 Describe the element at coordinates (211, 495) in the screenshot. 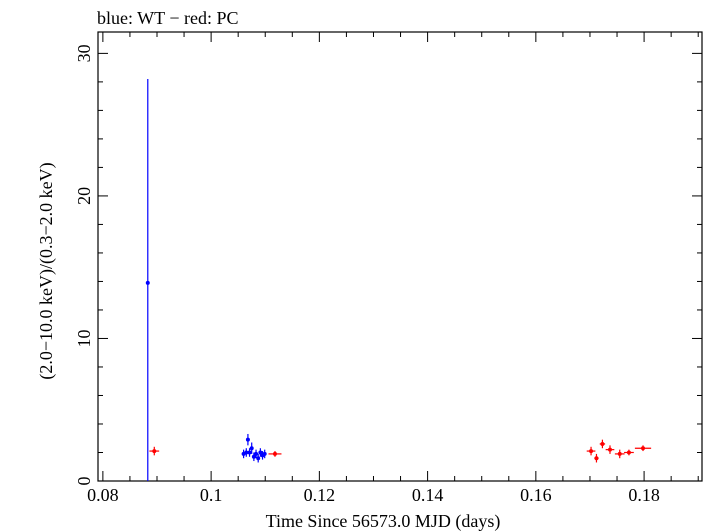

I see `x-tick-label: 0.1` at that location.